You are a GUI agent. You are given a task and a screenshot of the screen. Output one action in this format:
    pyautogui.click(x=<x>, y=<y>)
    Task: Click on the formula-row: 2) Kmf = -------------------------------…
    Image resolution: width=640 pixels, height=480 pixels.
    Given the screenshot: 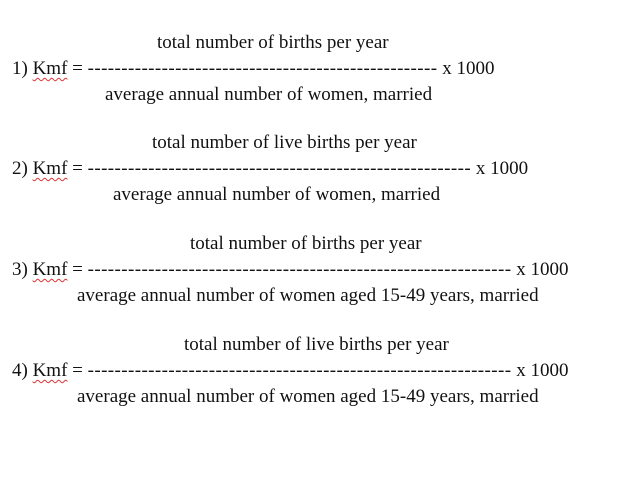 What is the action you would take?
    pyautogui.click(x=270, y=169)
    